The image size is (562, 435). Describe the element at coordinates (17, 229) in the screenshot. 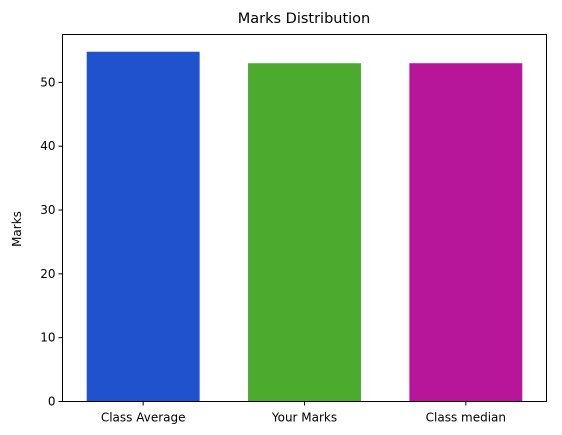

I see `y-axis-label: Marks` at that location.